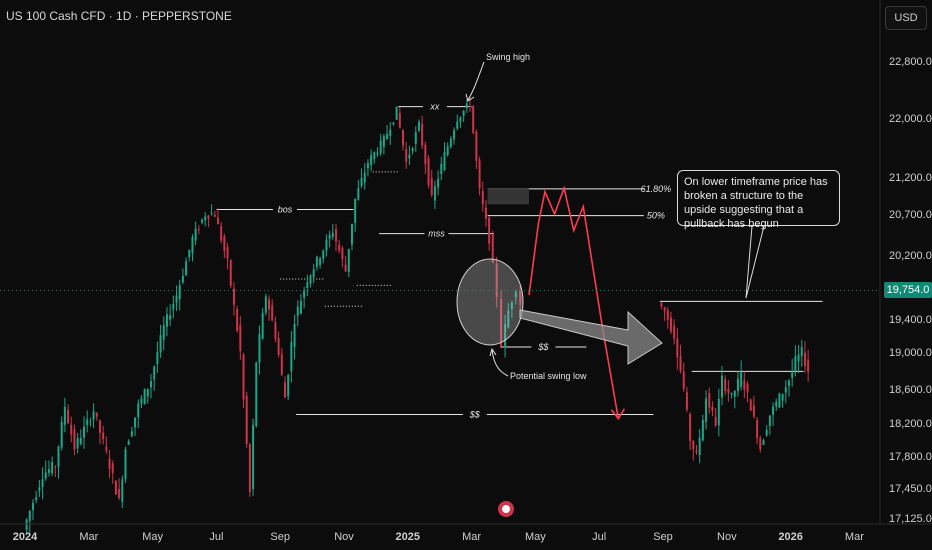  What do you see at coordinates (500, 363) in the screenshot?
I see `swing-low-pointer` at bounding box center [500, 363].